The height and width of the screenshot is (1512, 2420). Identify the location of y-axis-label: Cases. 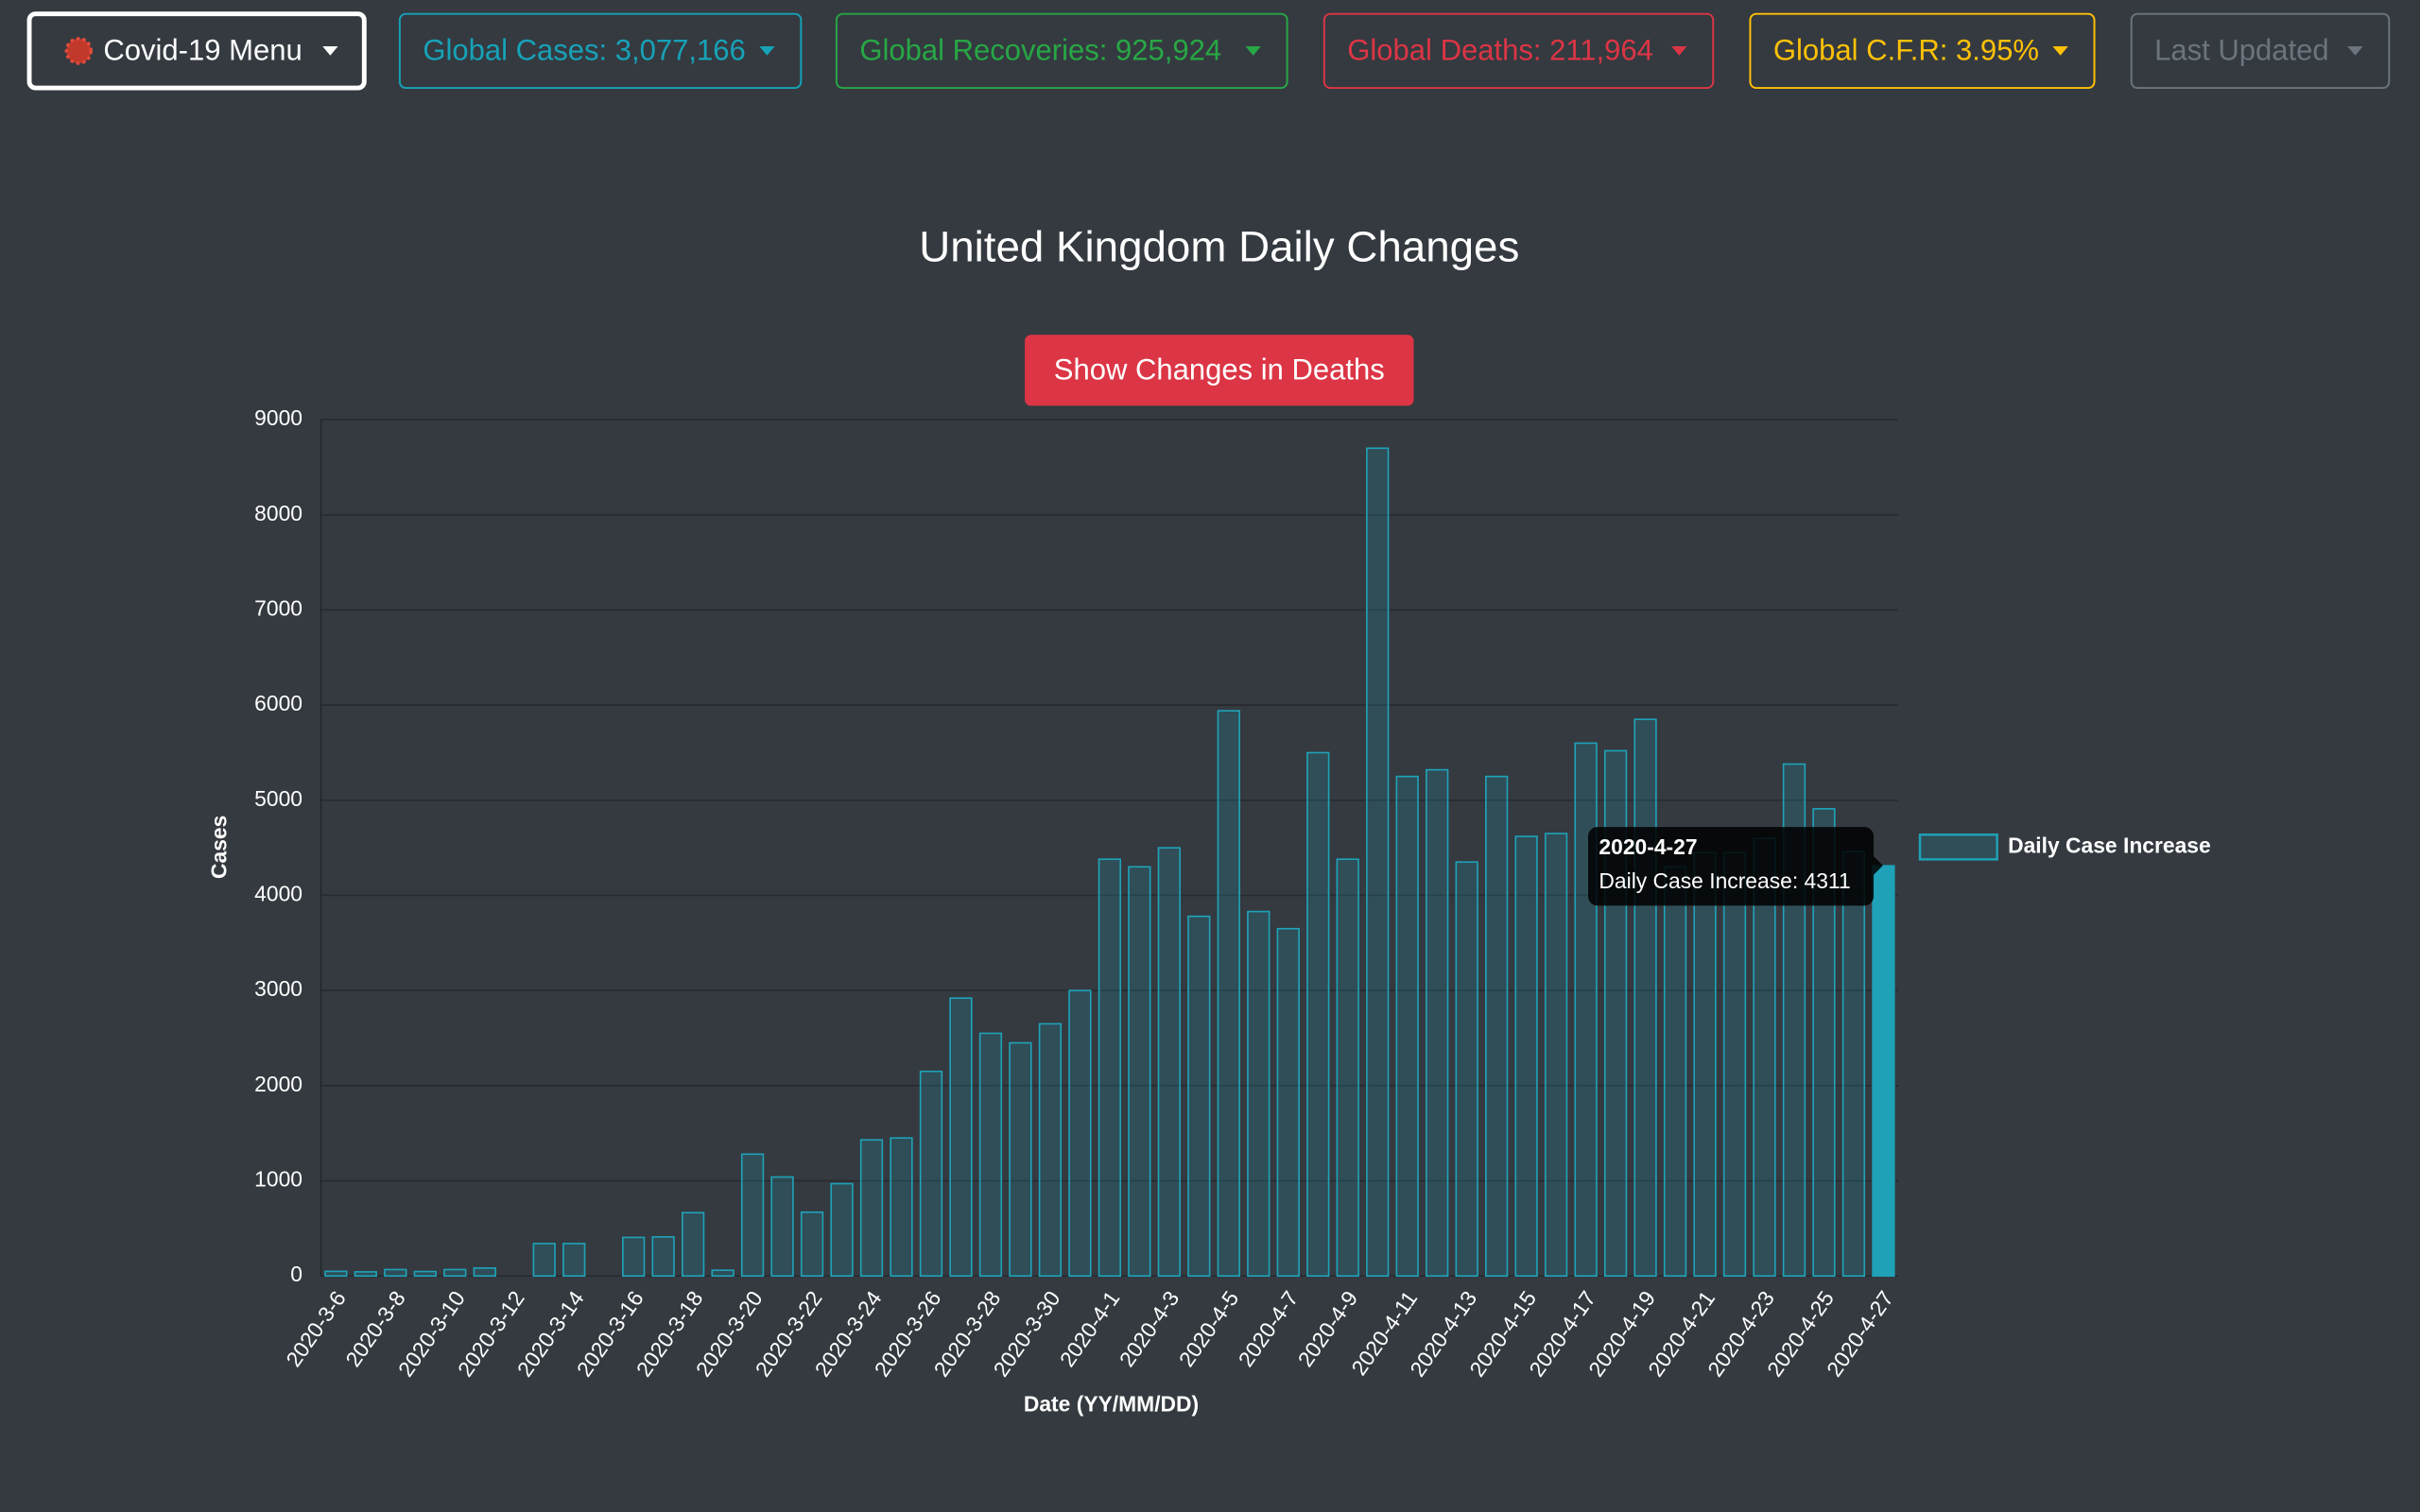
(219, 847).